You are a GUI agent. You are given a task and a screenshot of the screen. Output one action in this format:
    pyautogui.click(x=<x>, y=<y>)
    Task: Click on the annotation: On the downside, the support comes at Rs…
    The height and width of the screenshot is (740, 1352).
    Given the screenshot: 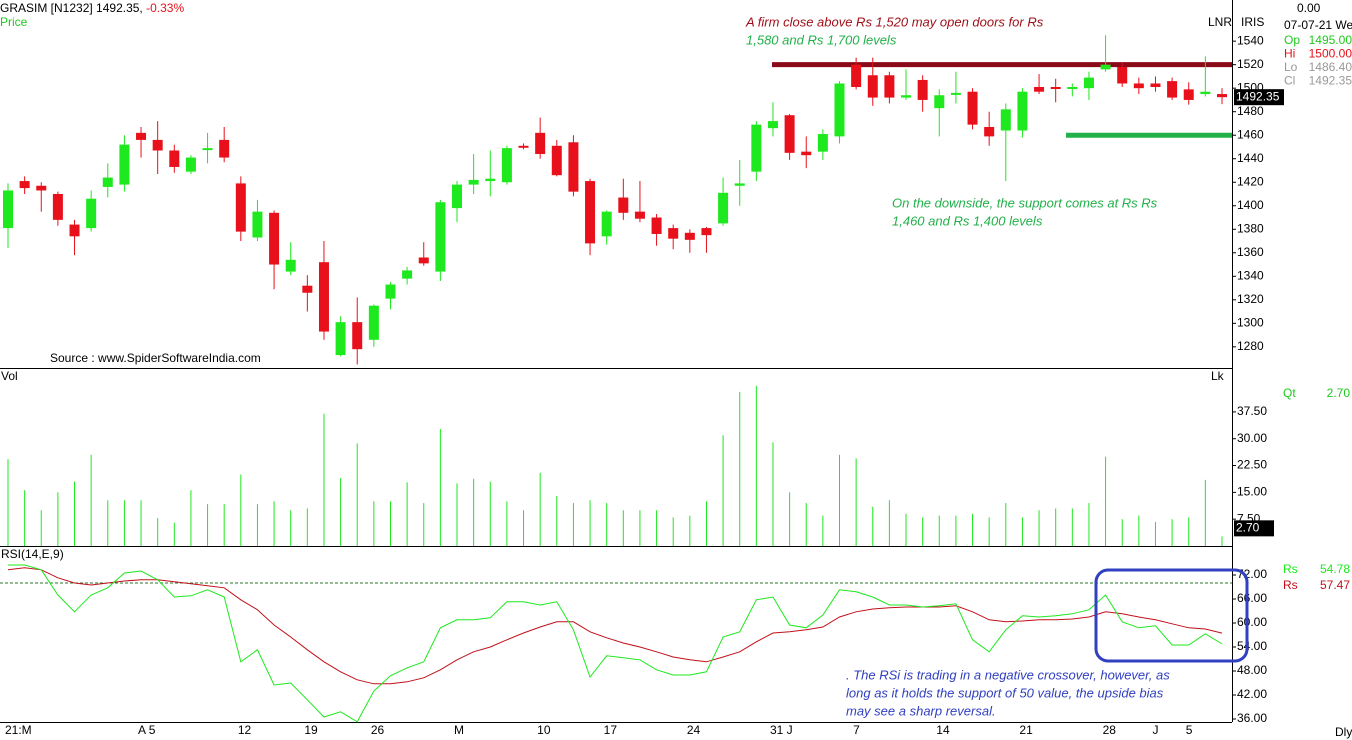 What is the action you would take?
    pyautogui.click(x=1025, y=202)
    